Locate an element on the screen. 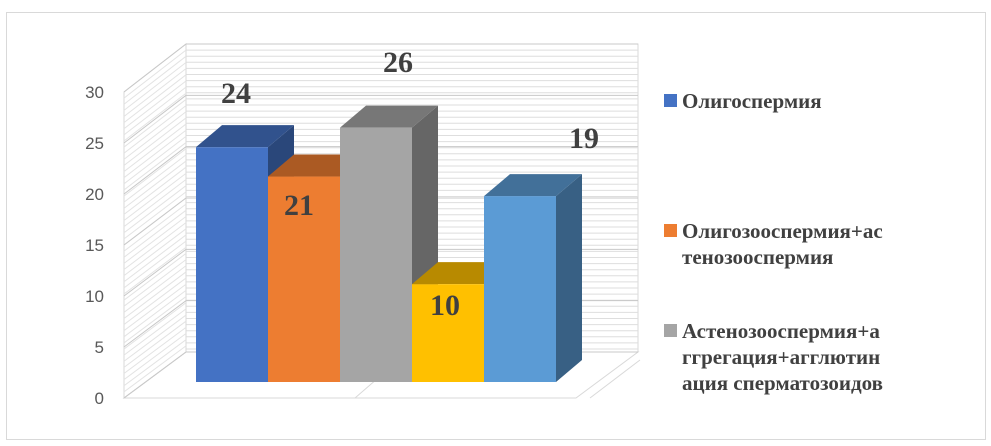 This screenshot has height=446, width=991. y-tick-label: 10 is located at coordinates (94, 296).